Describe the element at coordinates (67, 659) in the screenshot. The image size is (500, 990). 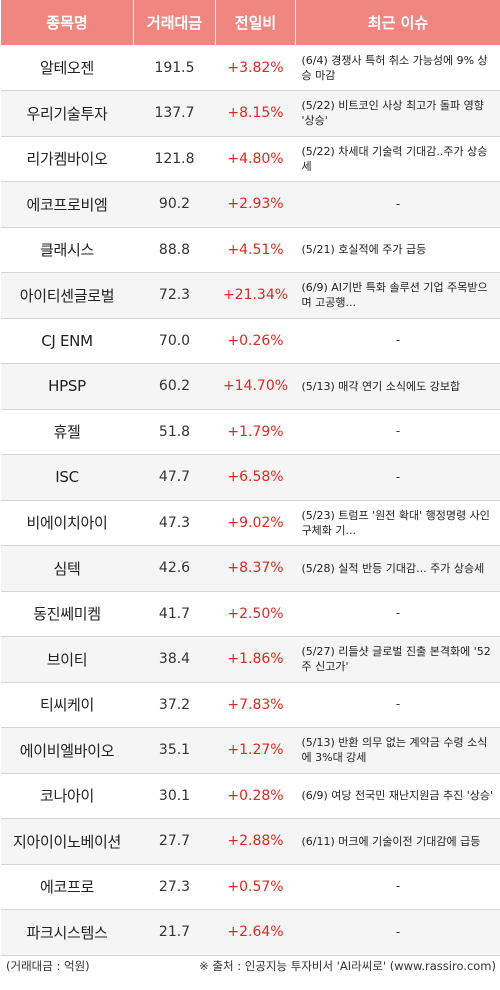
I see `stock-name-cell: 브이티` at that location.